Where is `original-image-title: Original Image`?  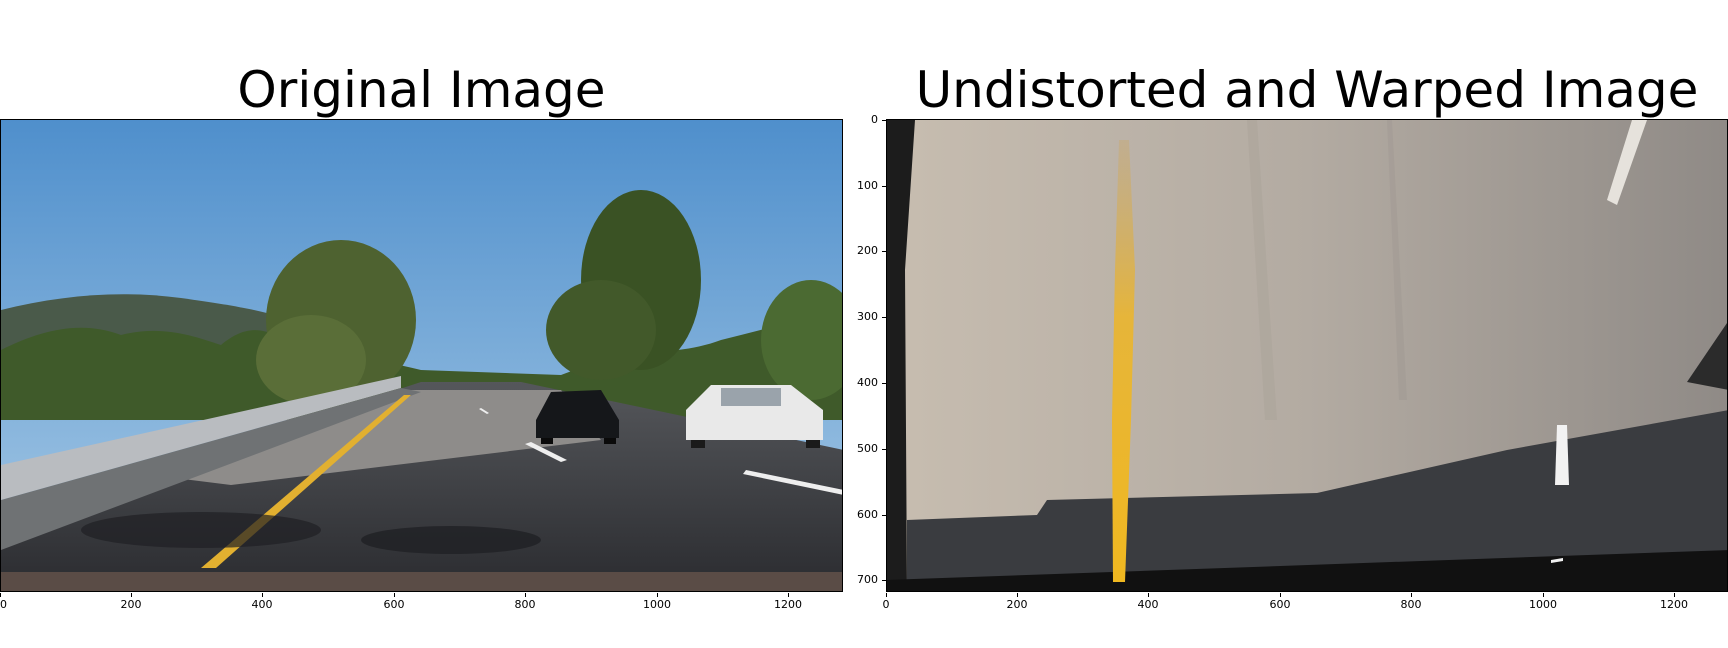 original-image-title: Original Image is located at coordinates (421, 90).